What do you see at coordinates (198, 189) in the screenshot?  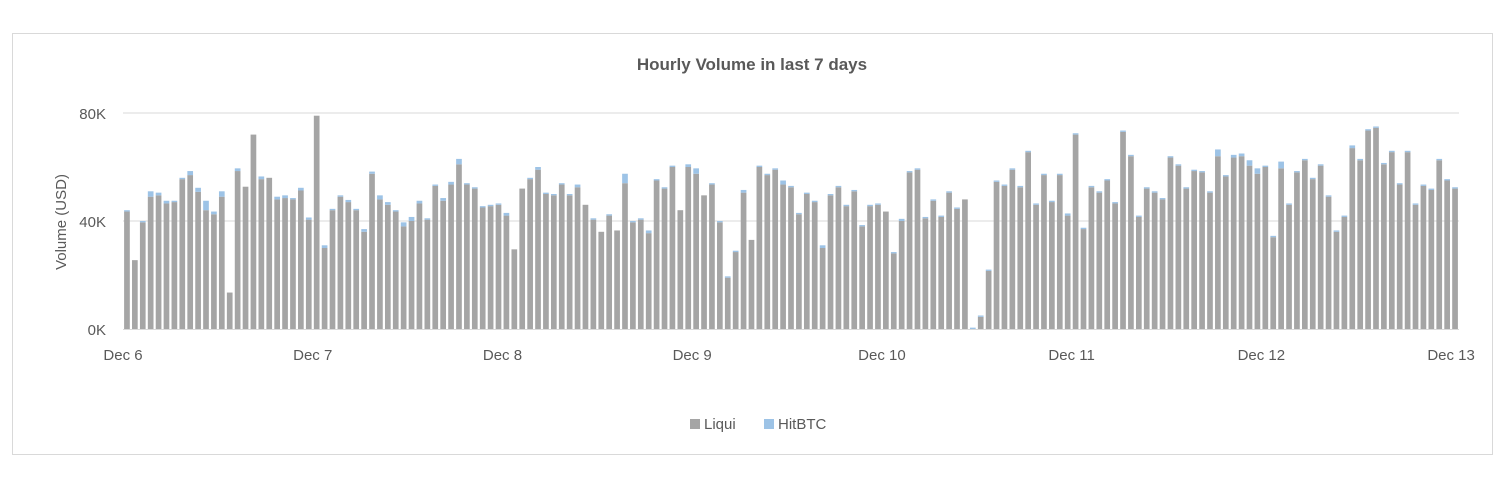 I see `bar-hitbtc: HitBTC: 1500` at bounding box center [198, 189].